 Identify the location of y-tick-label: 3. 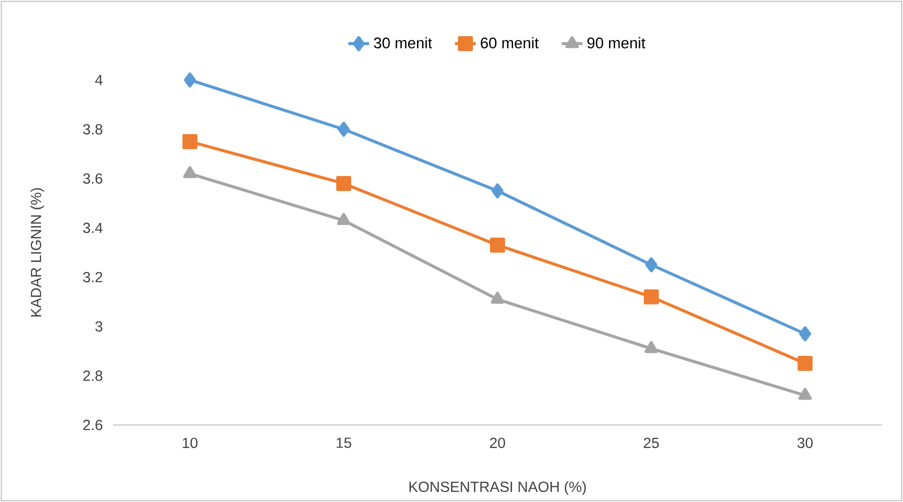
(98, 326).